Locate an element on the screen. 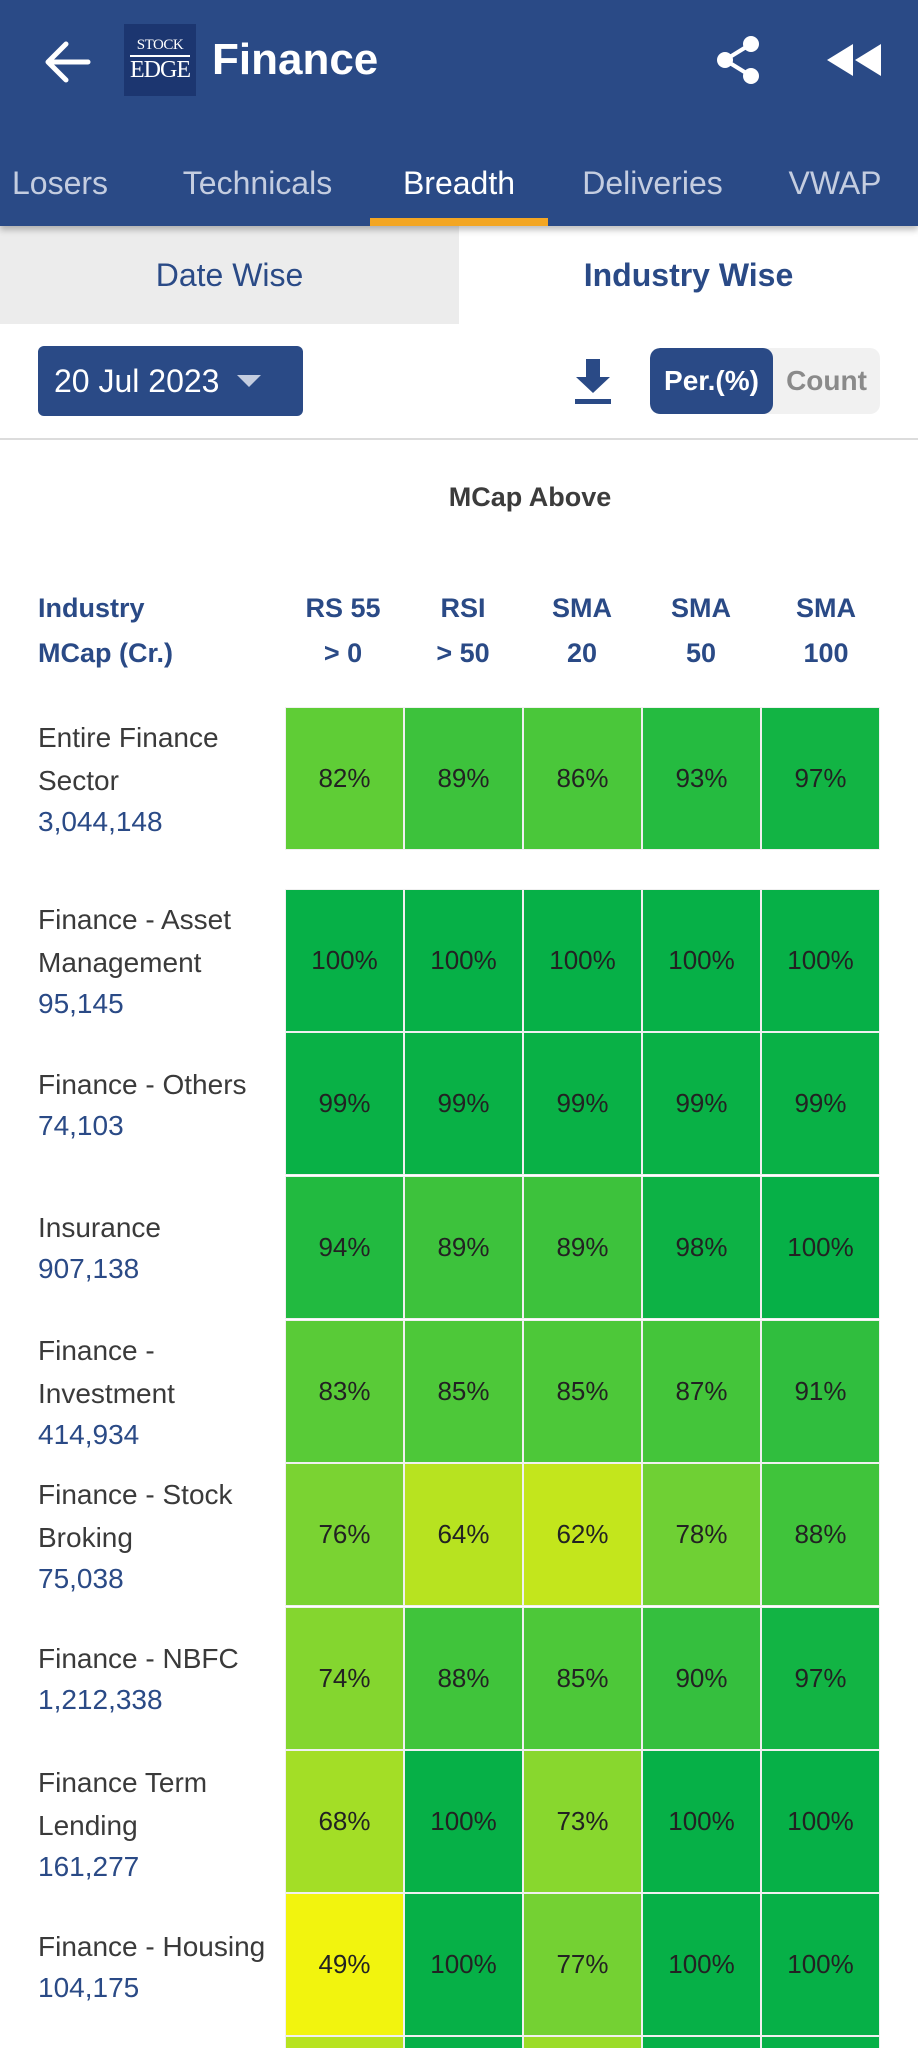  date-wise-tab: Date Wise is located at coordinates (229, 275).